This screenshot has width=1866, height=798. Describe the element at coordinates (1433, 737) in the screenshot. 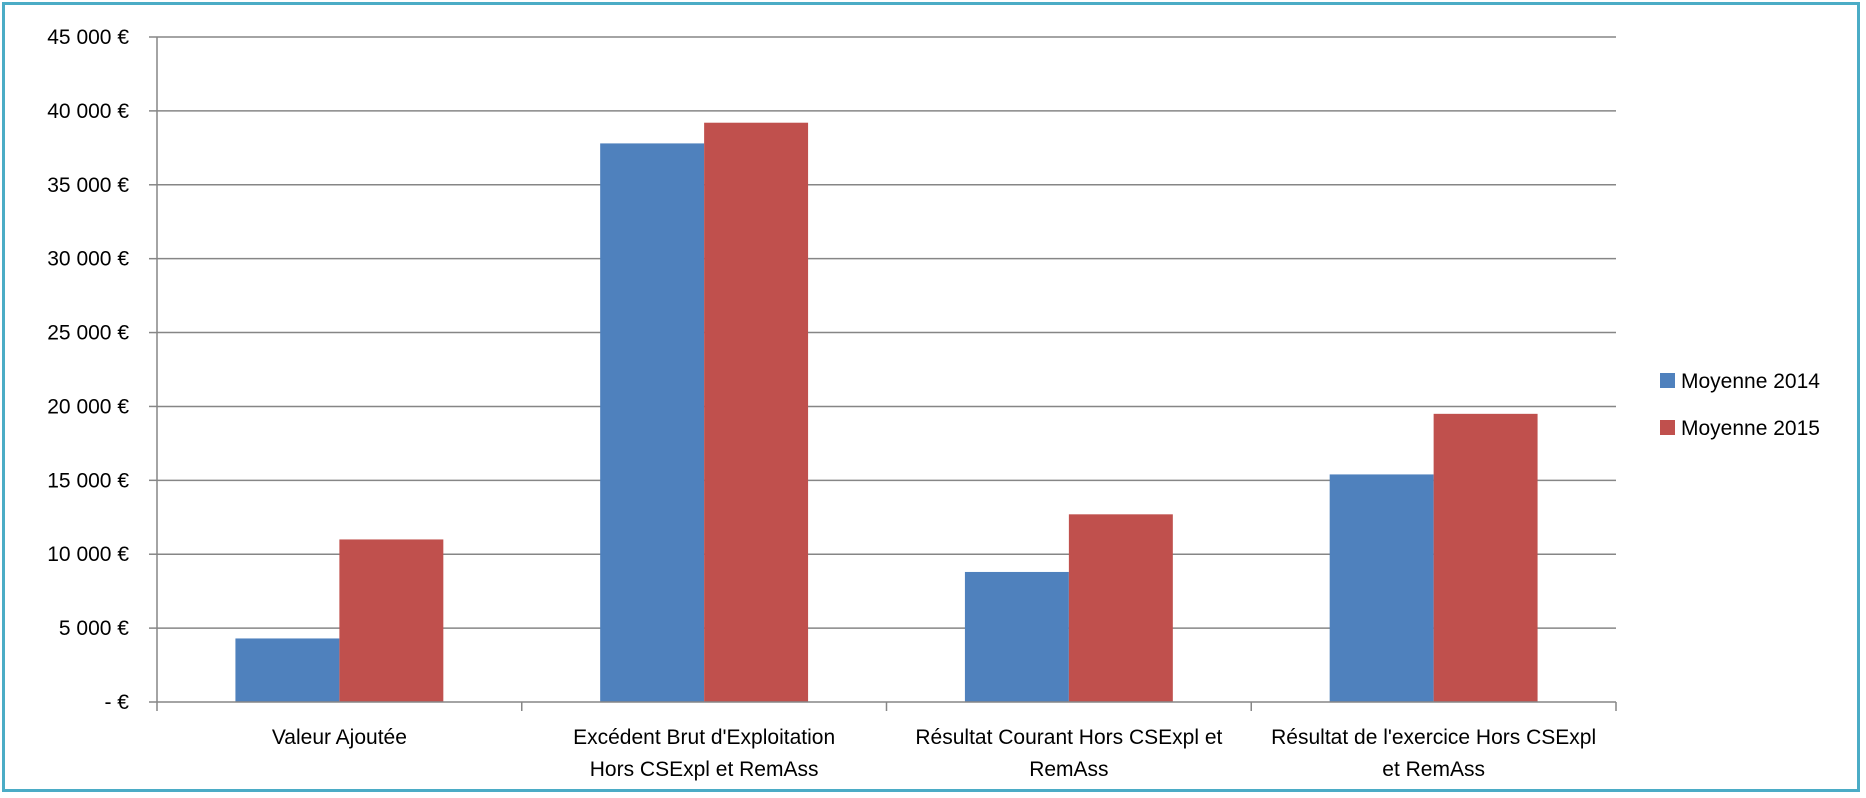

I see `x-category-label: Résultat de l'exercice Hors CSExpl` at that location.